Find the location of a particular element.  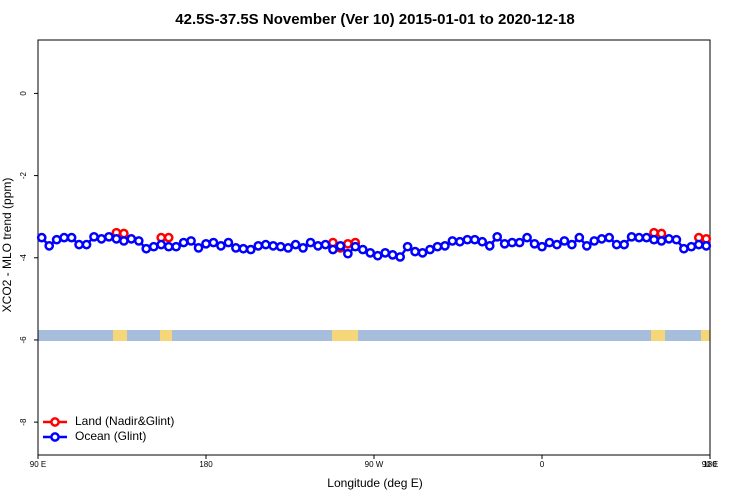

y-axis-label: XCO2 - MLO trend (ppm) is located at coordinates (7, 245).